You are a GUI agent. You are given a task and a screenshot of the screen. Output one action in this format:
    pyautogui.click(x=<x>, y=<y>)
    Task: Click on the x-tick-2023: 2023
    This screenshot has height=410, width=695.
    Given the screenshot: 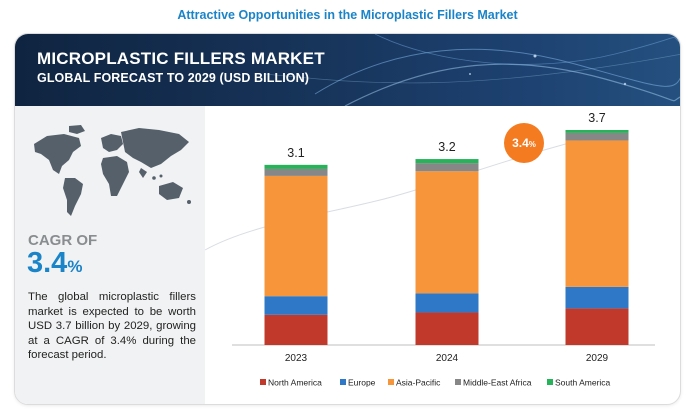 What is the action you would take?
    pyautogui.click(x=296, y=358)
    